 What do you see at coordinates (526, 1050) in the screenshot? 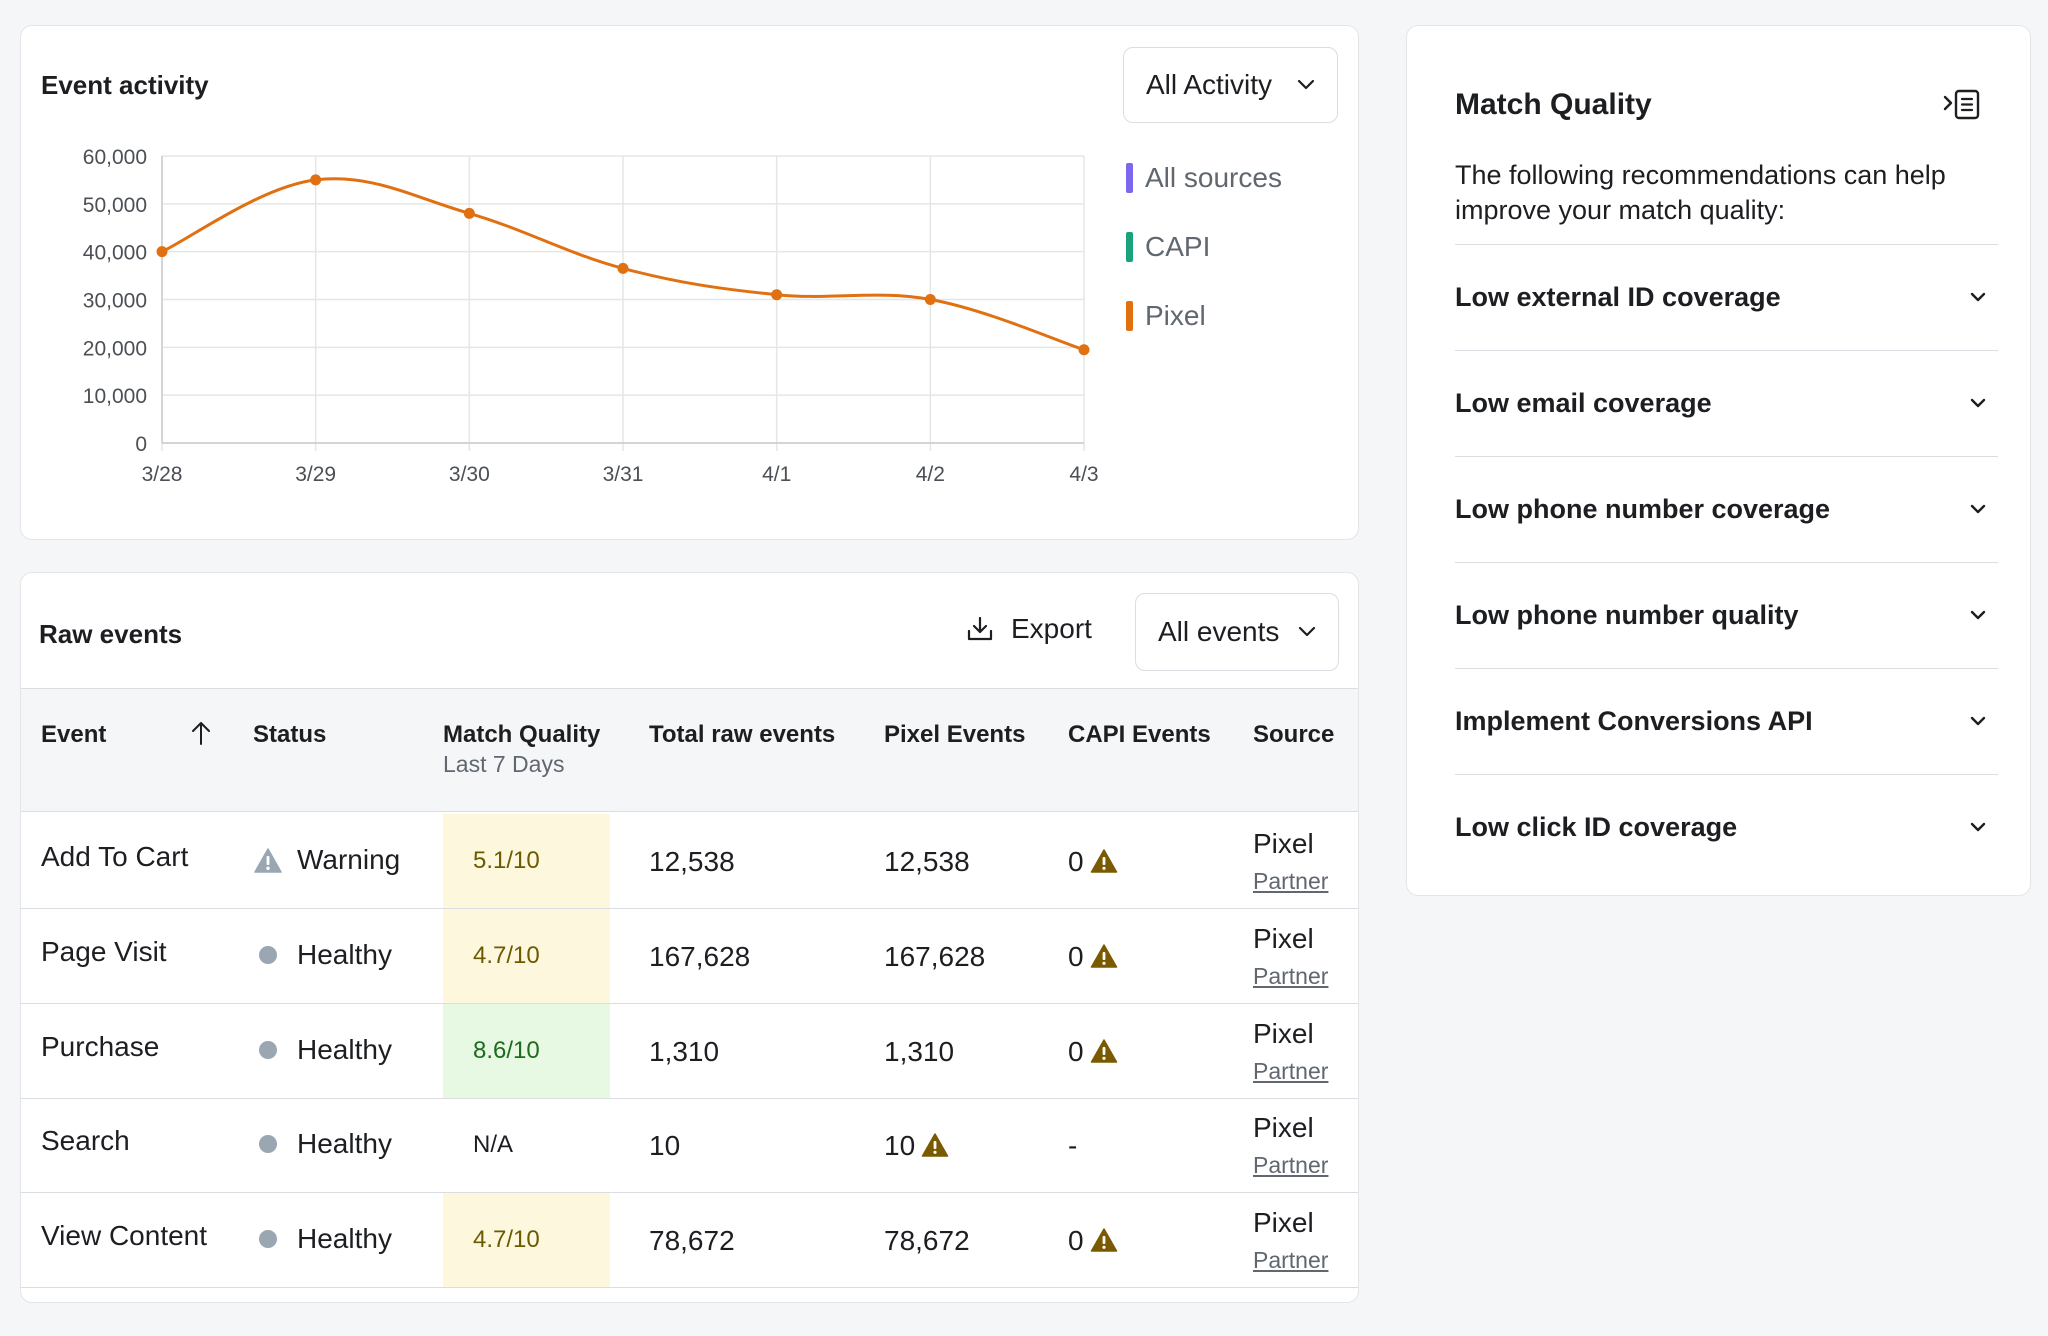
I see `match-quality-score: 8.6/10` at bounding box center [526, 1050].